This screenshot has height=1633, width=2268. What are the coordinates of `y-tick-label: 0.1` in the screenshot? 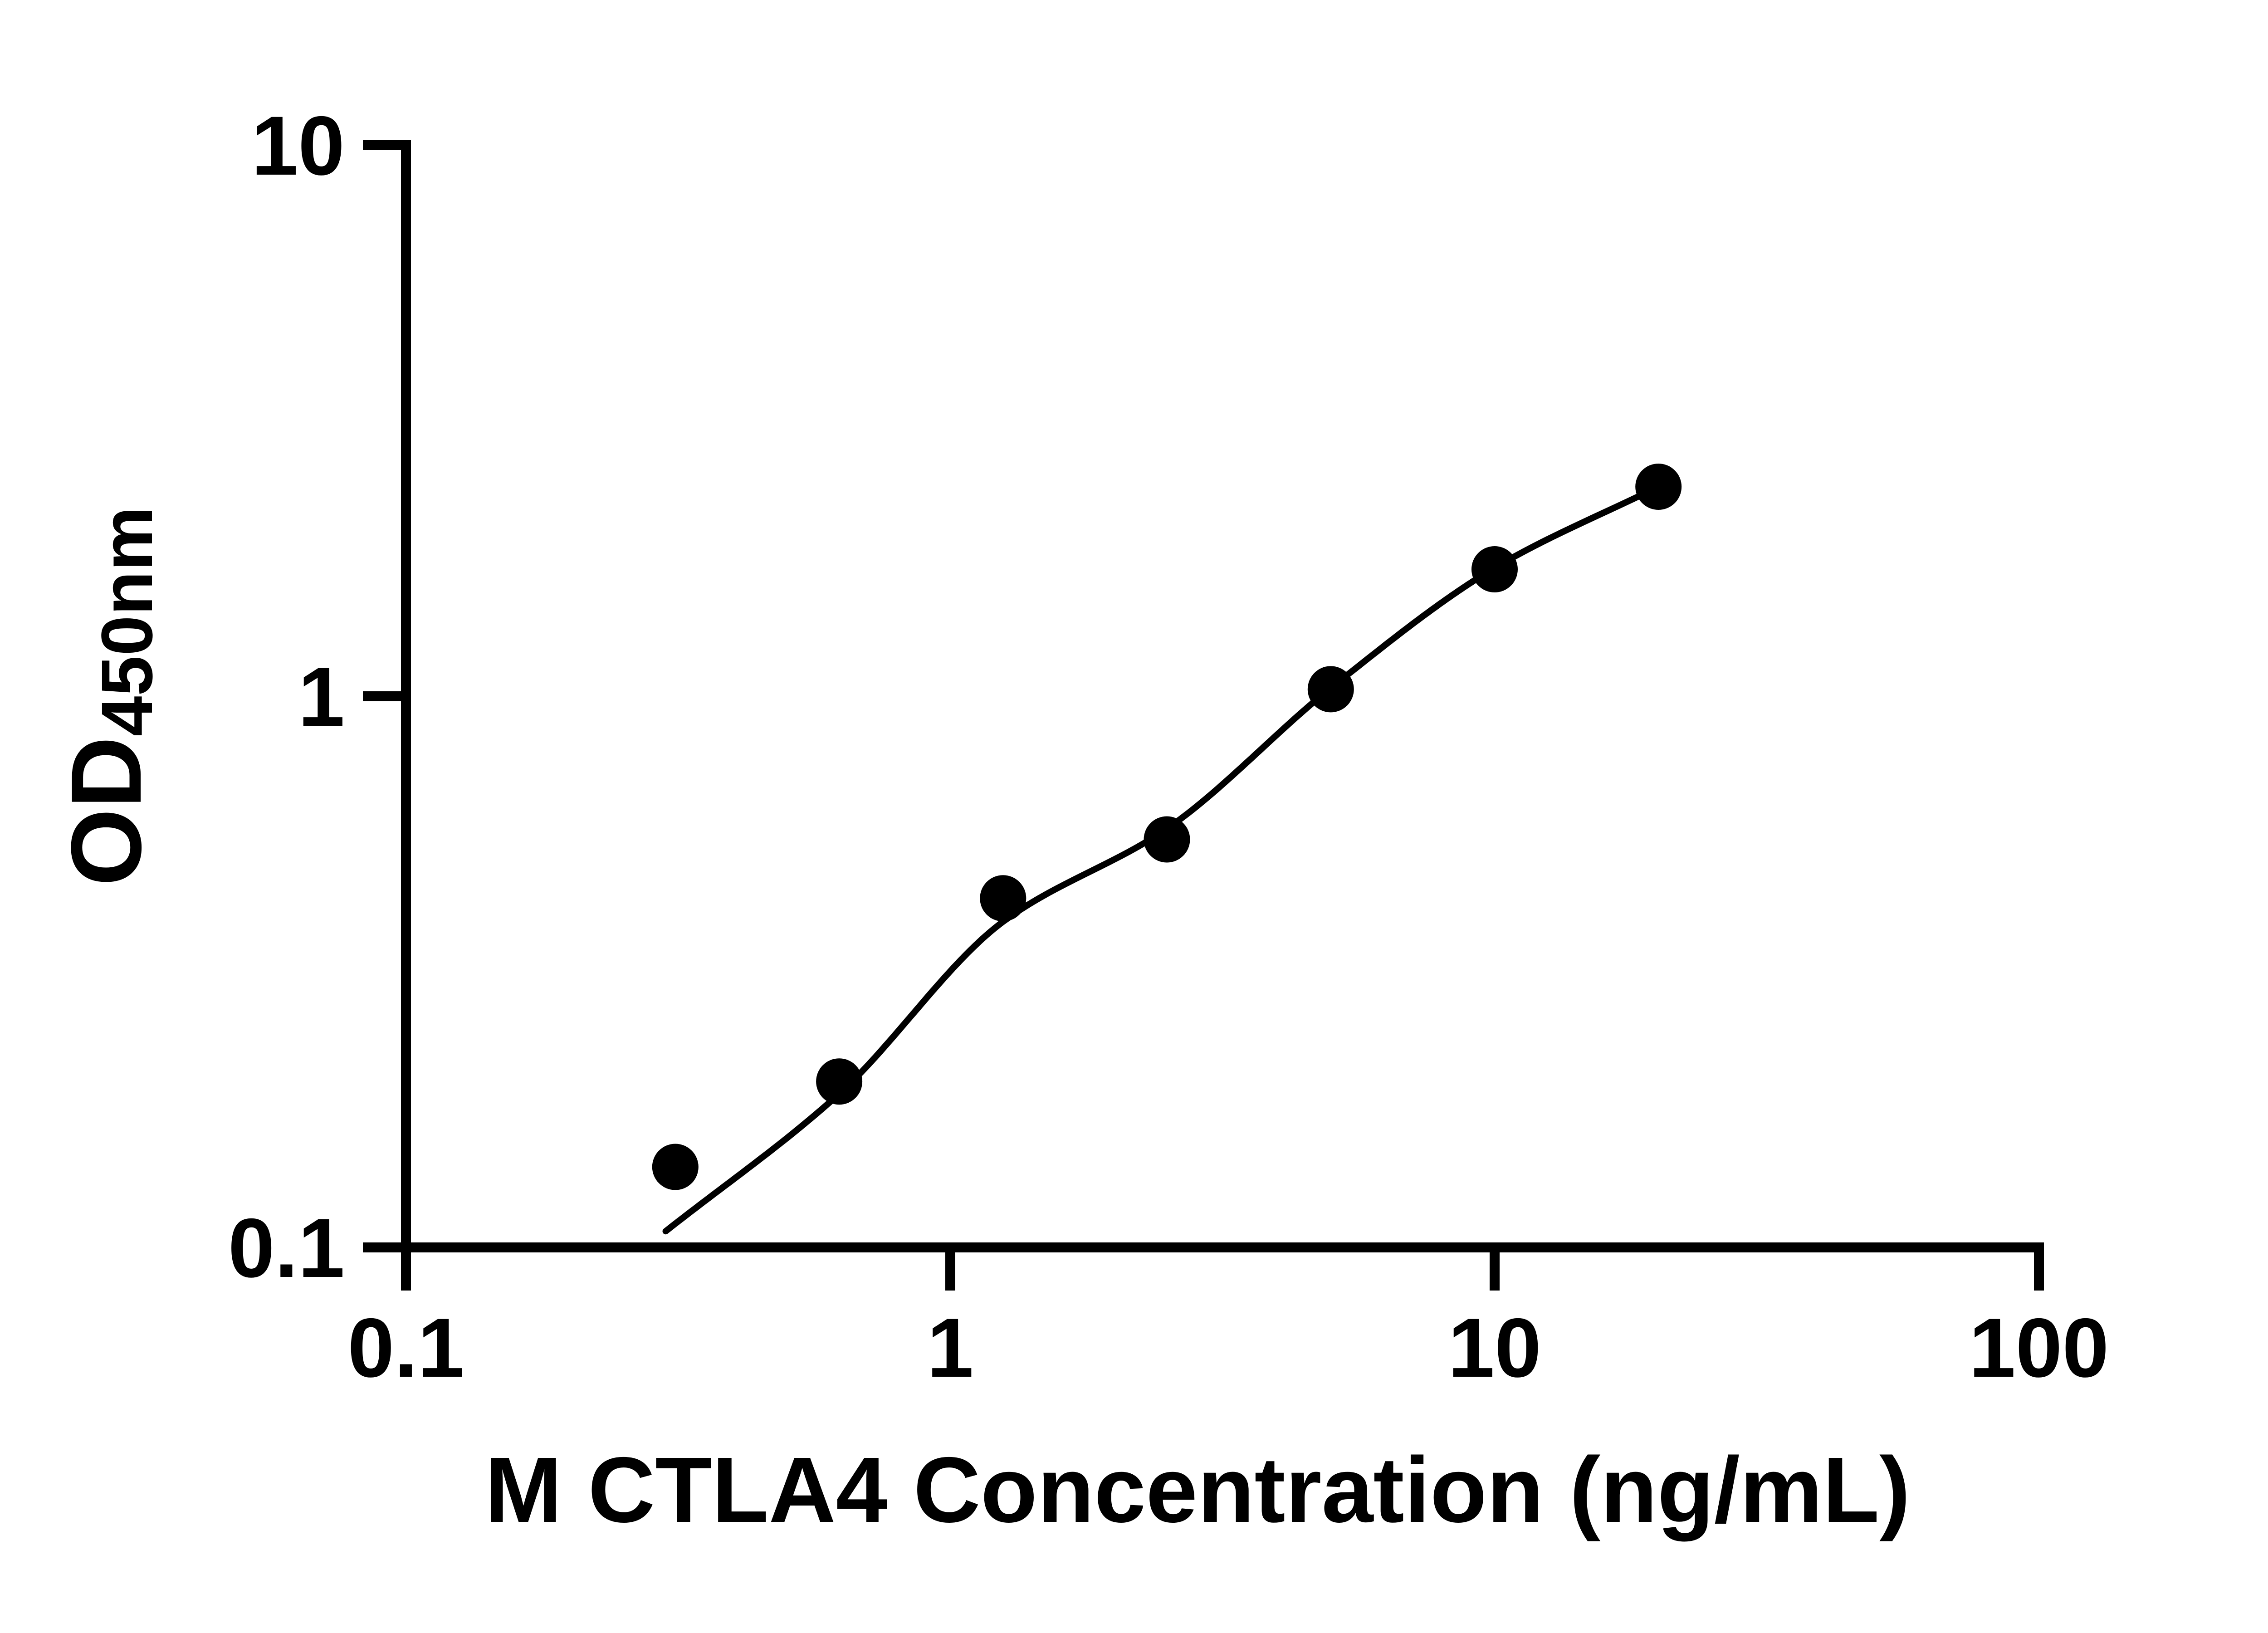 It's located at (286, 1248).